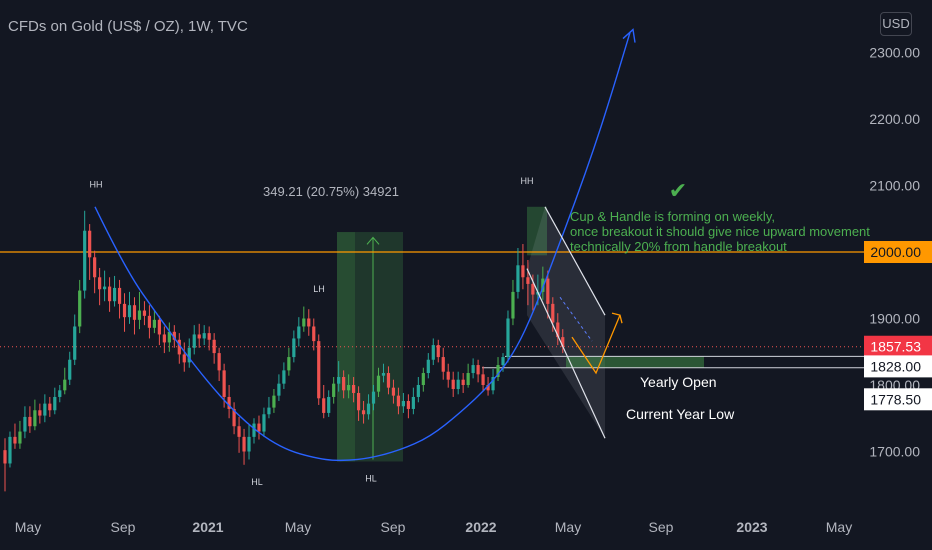 The height and width of the screenshot is (550, 932). What do you see at coordinates (527, 181) in the screenshot?
I see `label-hh-right: HH` at bounding box center [527, 181].